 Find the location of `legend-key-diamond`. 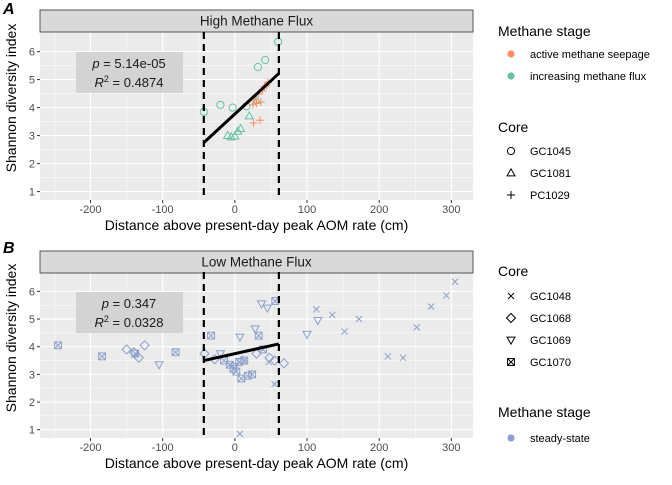

legend-key-diamond is located at coordinates (511, 318).